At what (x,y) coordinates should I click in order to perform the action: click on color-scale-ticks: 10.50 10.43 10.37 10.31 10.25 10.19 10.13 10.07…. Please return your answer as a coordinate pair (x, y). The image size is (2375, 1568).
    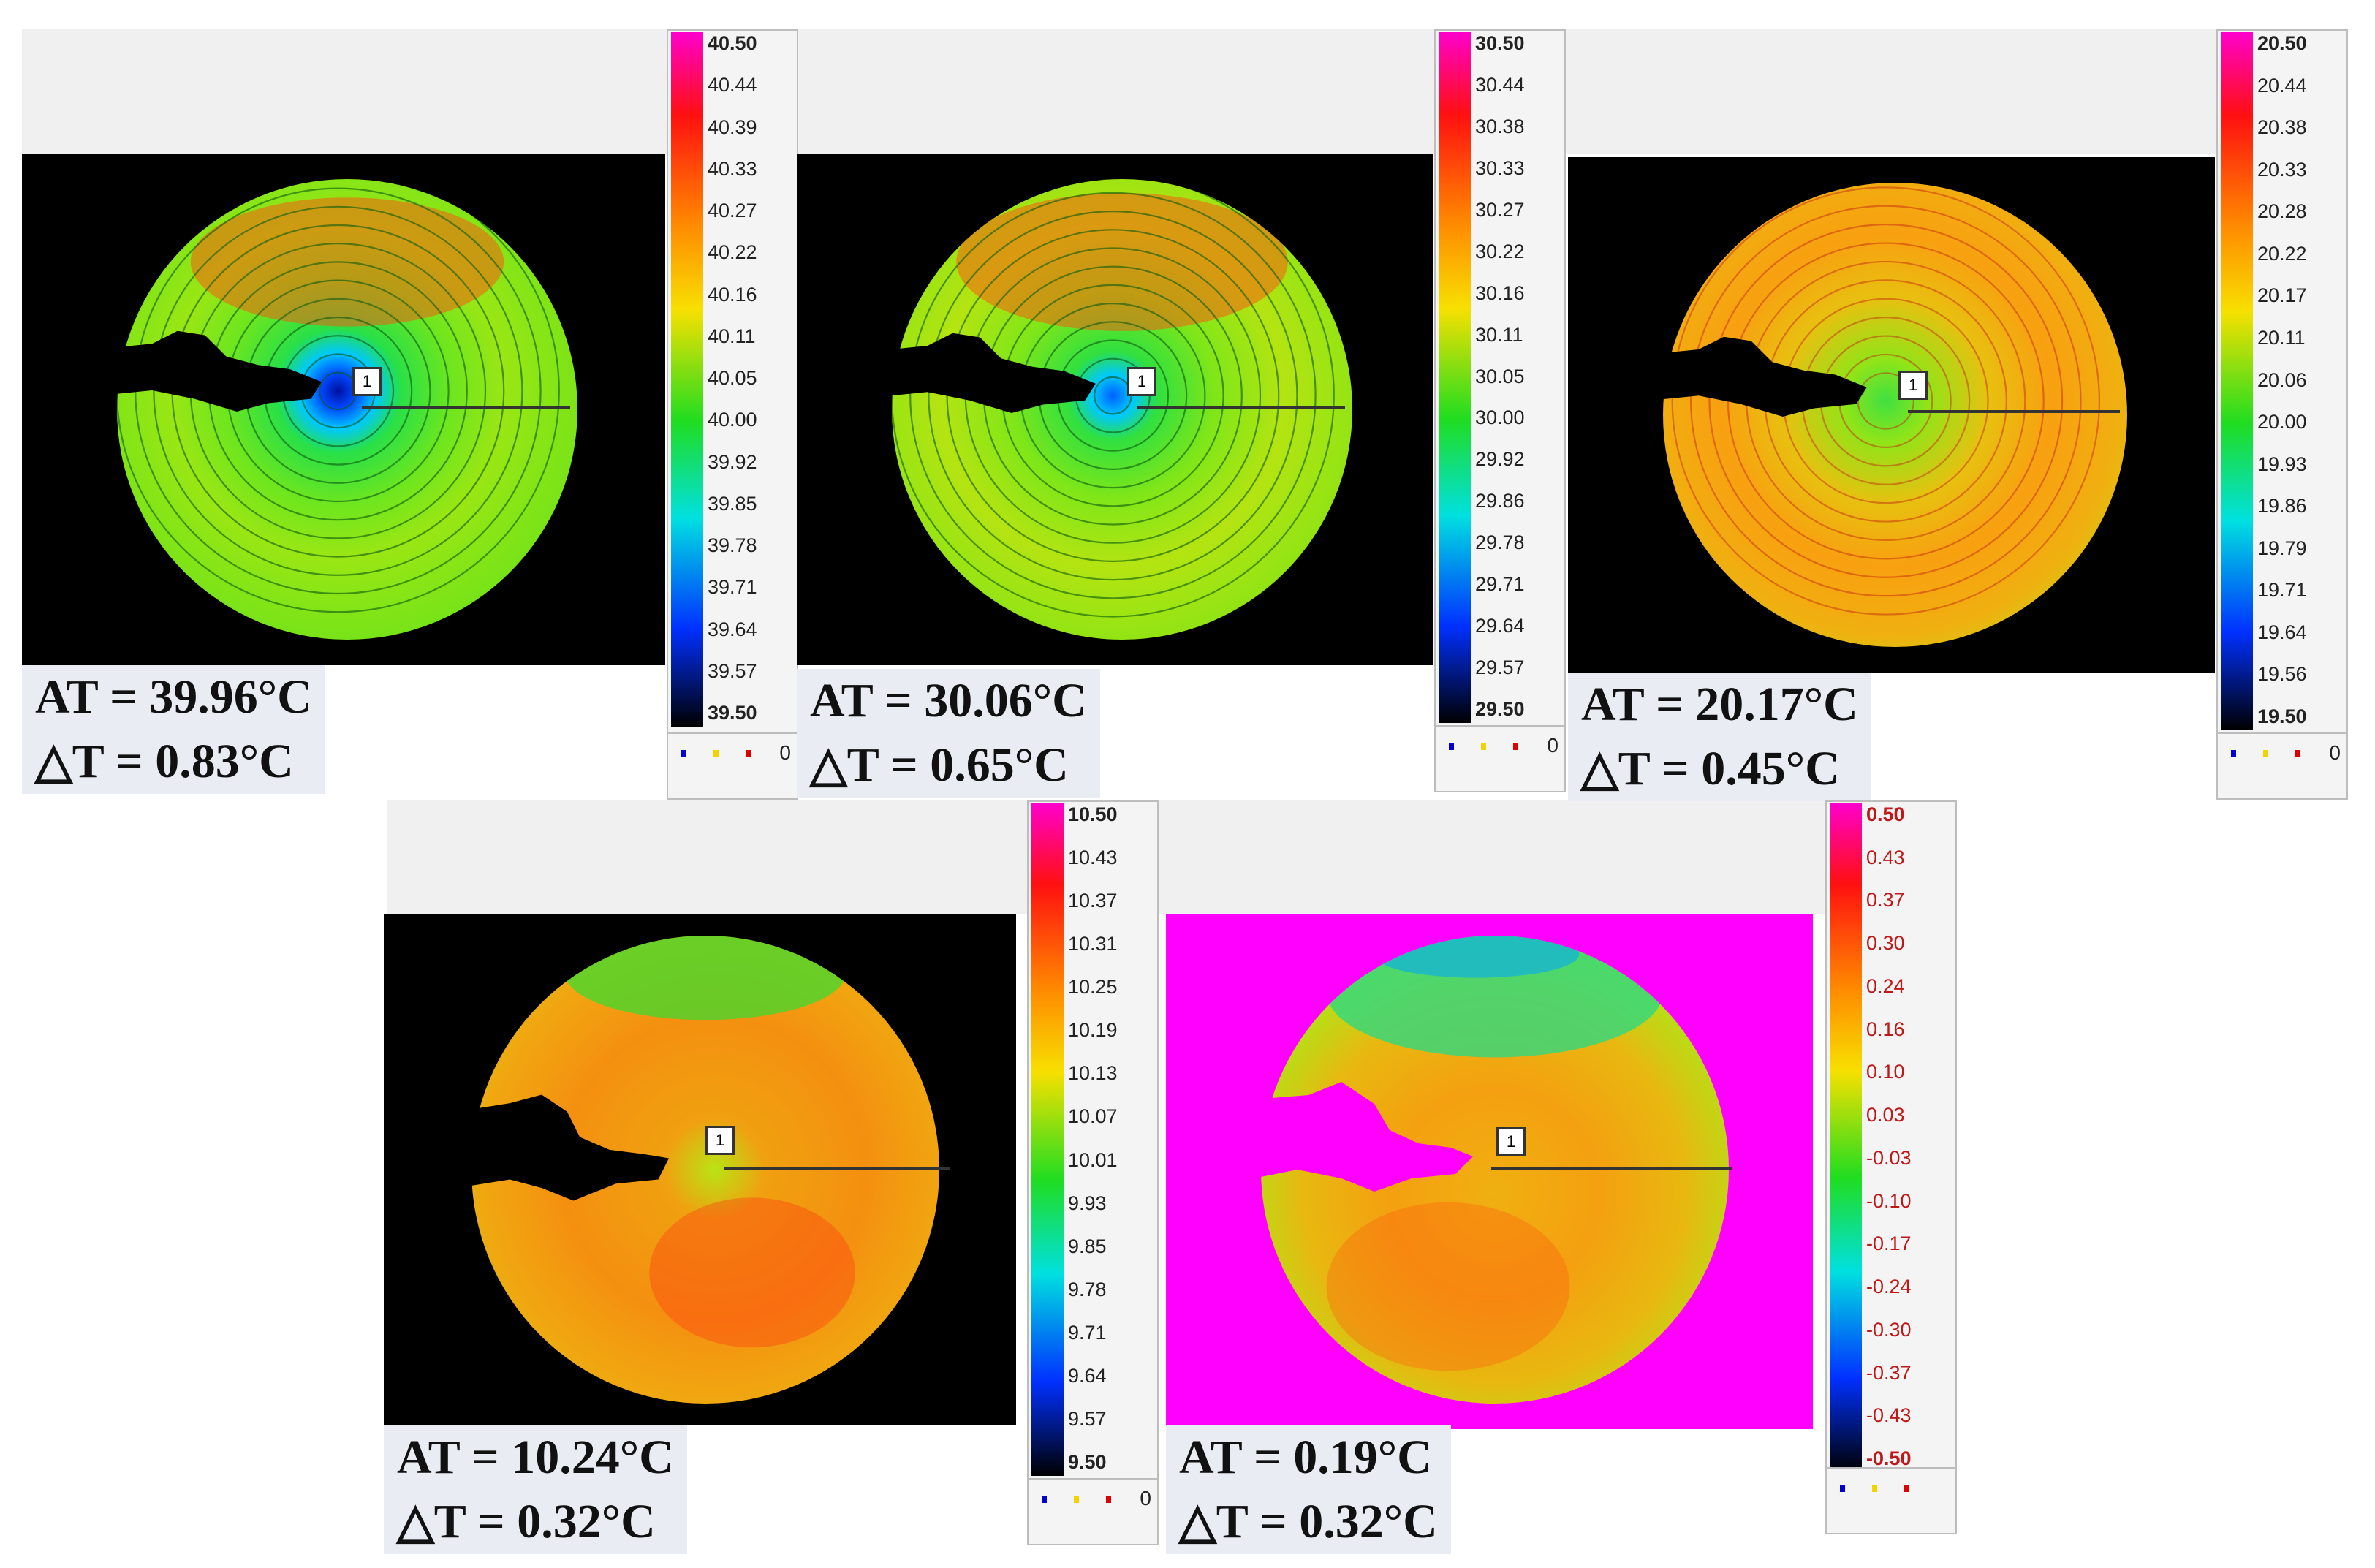
    Looking at the image, I should click on (1112, 1139).